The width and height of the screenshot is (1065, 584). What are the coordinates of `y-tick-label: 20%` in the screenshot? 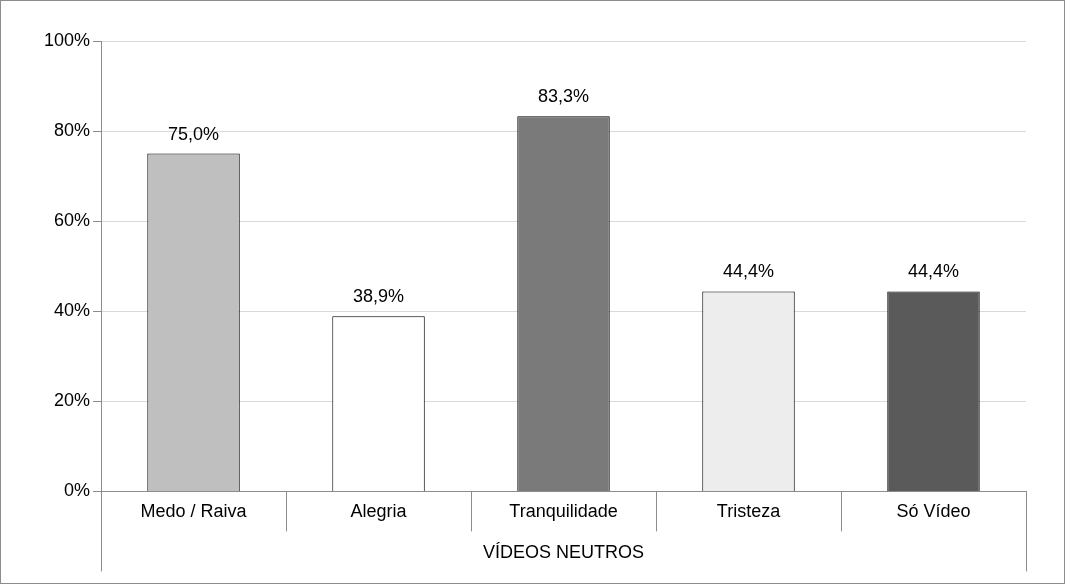 It's located at (72, 400).